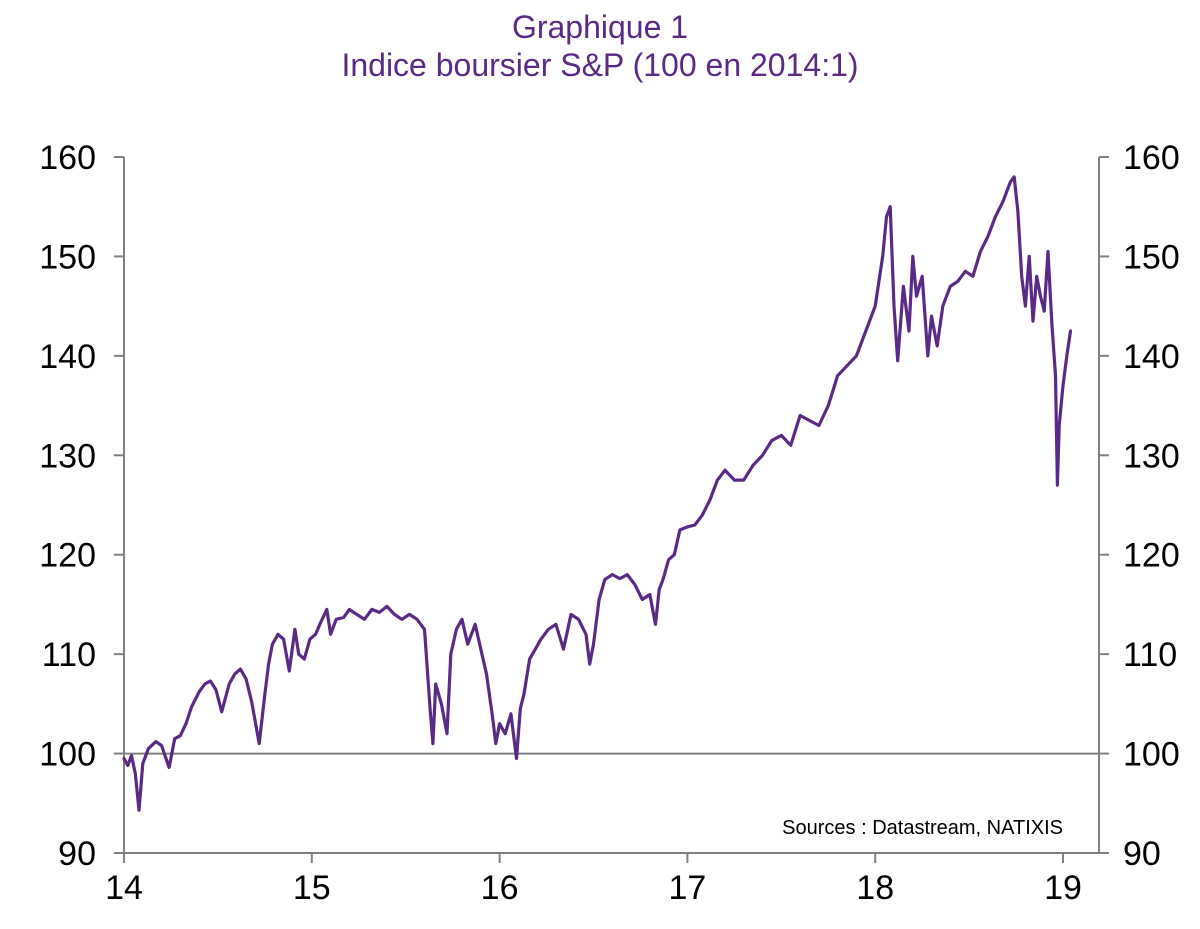  I want to click on x-tick-label: 16, so click(500, 888).